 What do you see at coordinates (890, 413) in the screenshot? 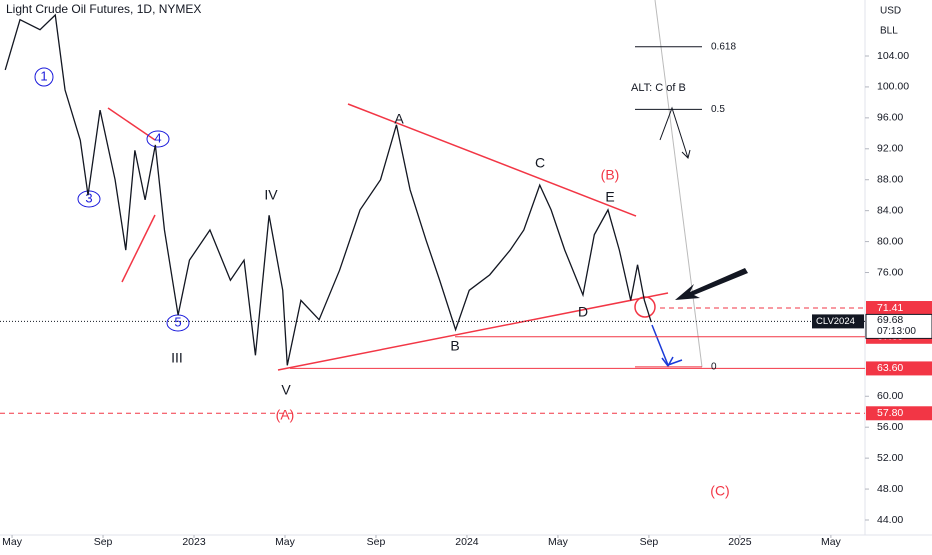
I see `price-tag-label: 57.80` at bounding box center [890, 413].